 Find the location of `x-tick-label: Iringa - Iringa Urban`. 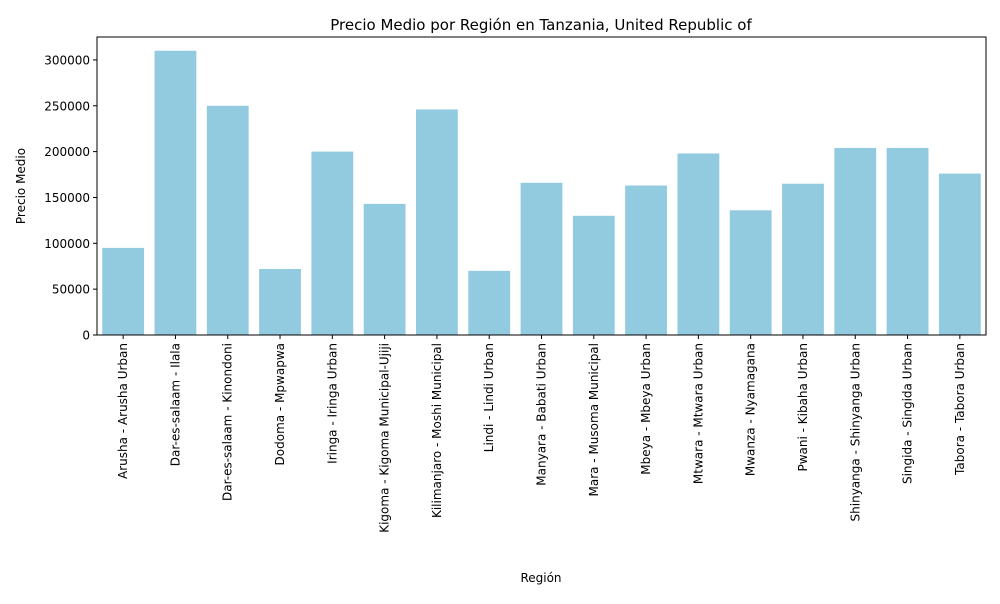

x-tick-label: Iringa - Iringa Urban is located at coordinates (332, 403).